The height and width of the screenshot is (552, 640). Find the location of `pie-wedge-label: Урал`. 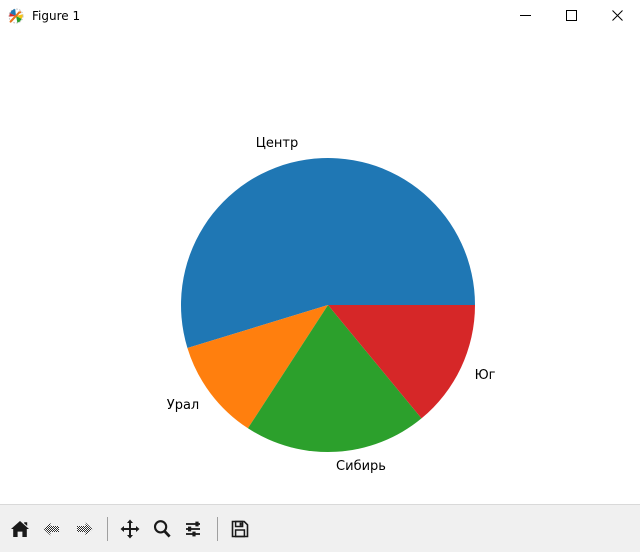

pie-wedge-label: Урал is located at coordinates (183, 405).